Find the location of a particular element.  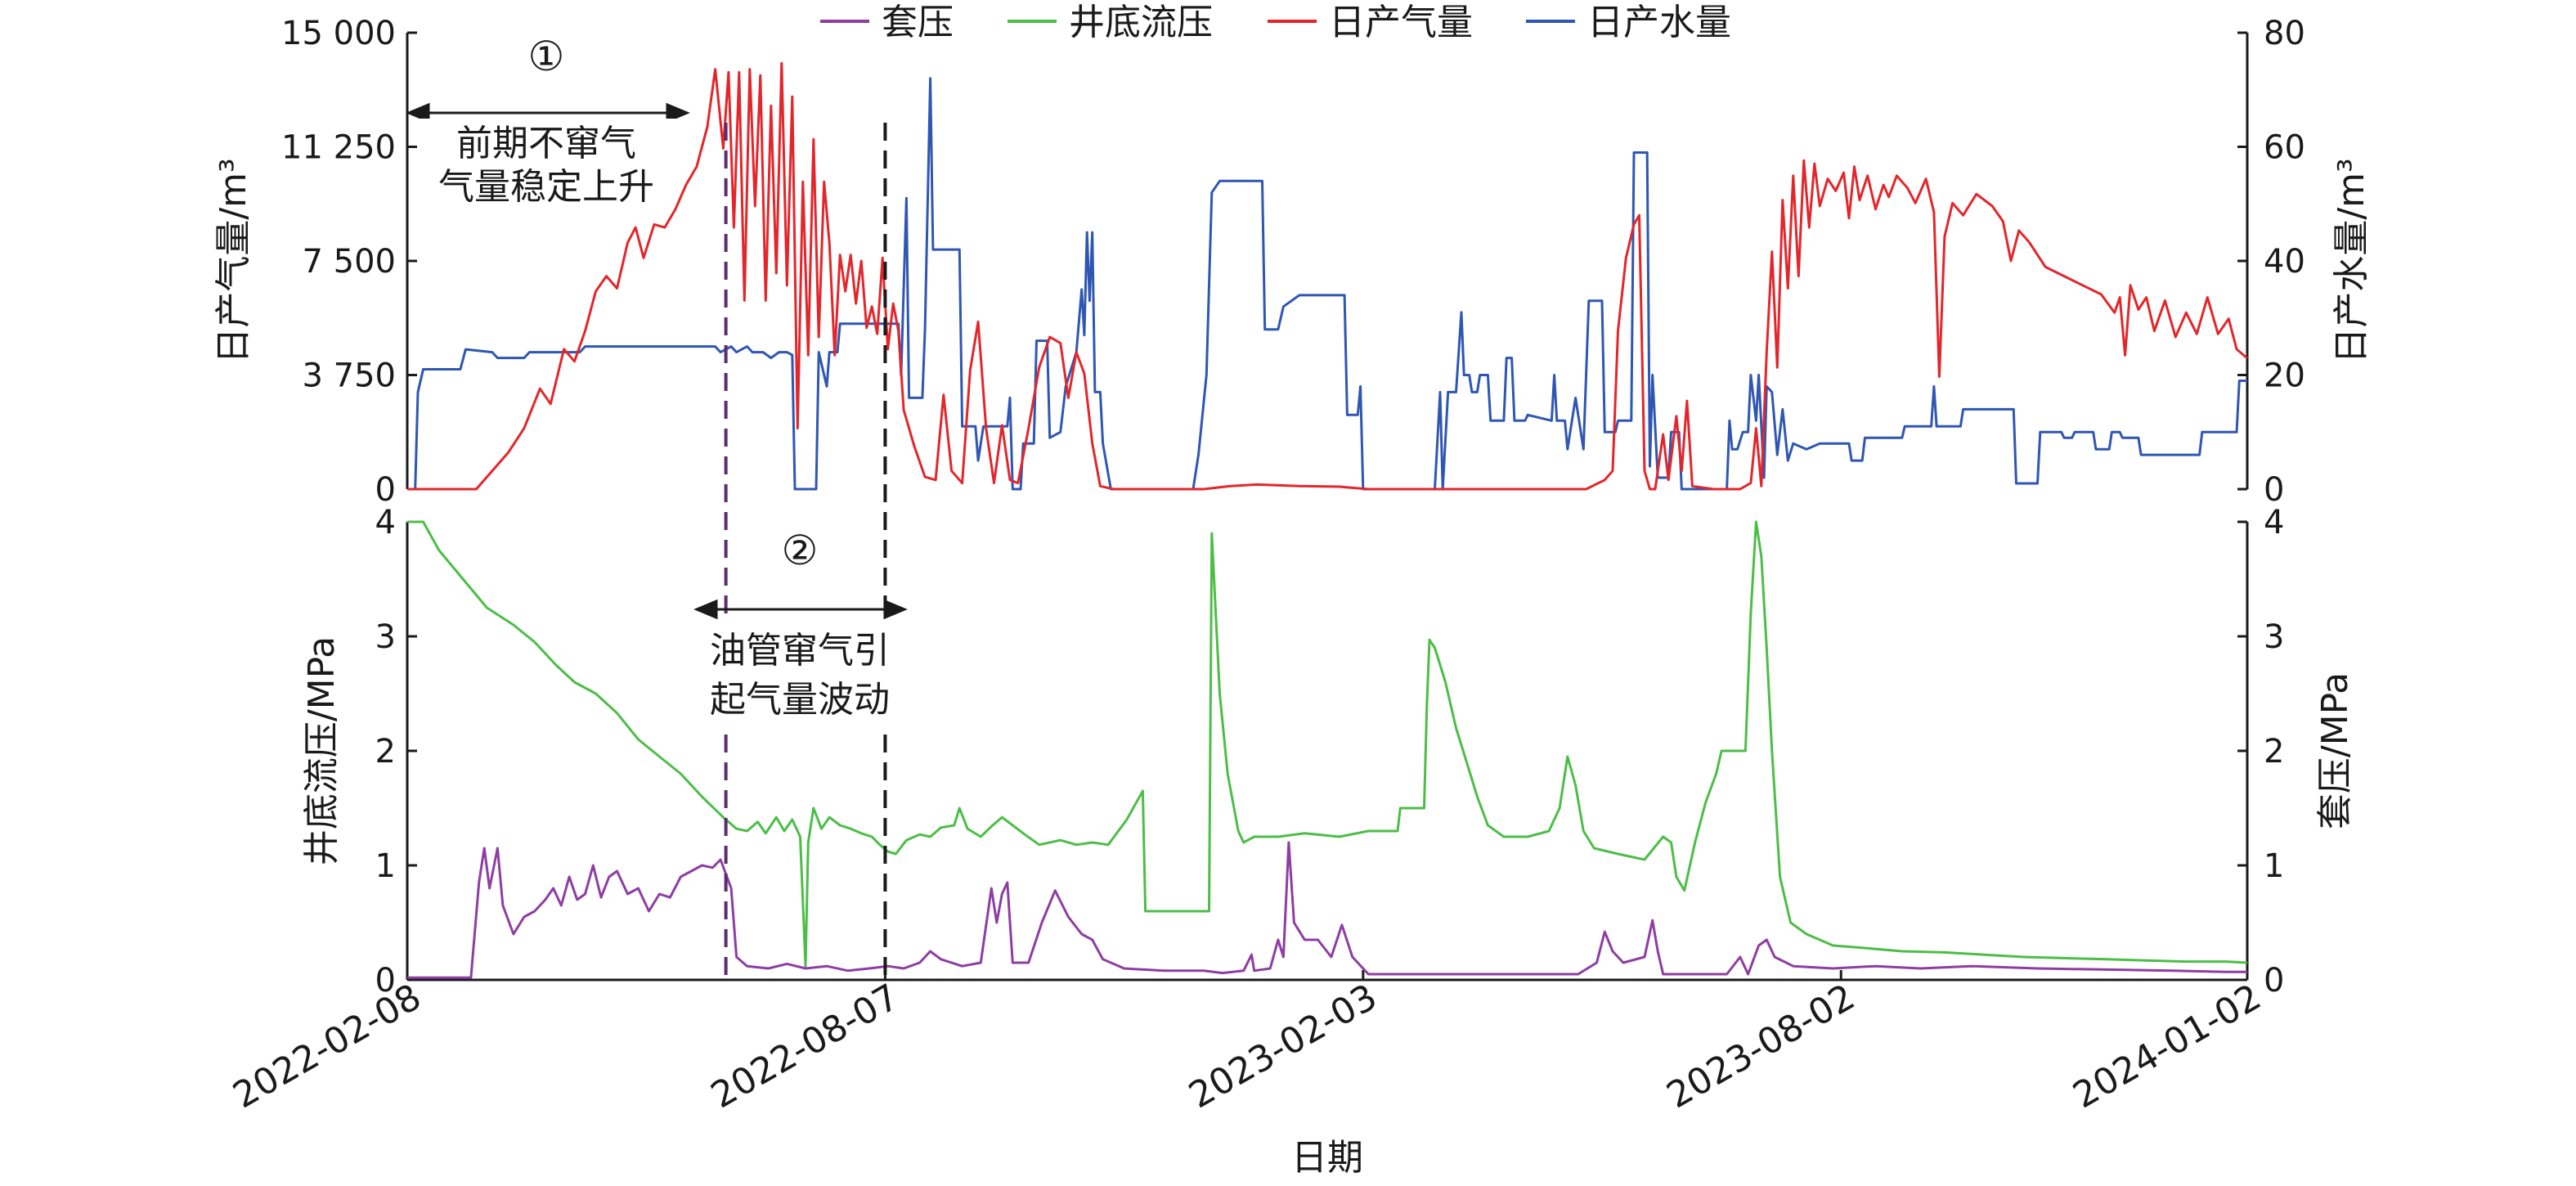

legend-label-bottomhole-pressure: 井底流压 is located at coordinates (1141, 22).